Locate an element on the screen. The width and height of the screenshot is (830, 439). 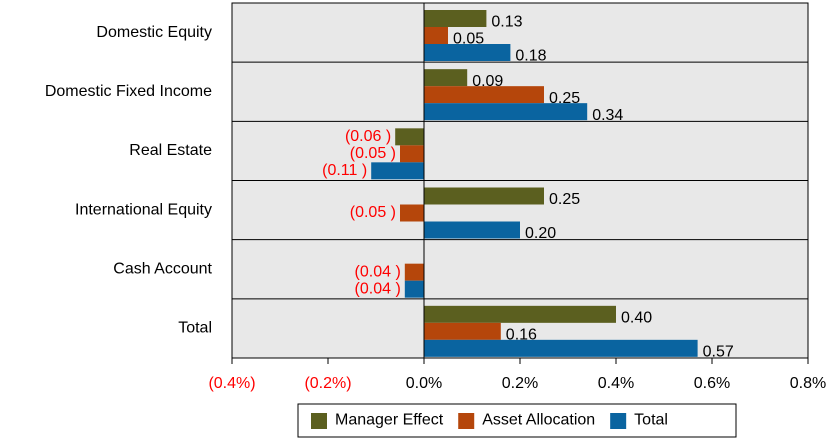
category-label: Cash Account is located at coordinates (162, 268).